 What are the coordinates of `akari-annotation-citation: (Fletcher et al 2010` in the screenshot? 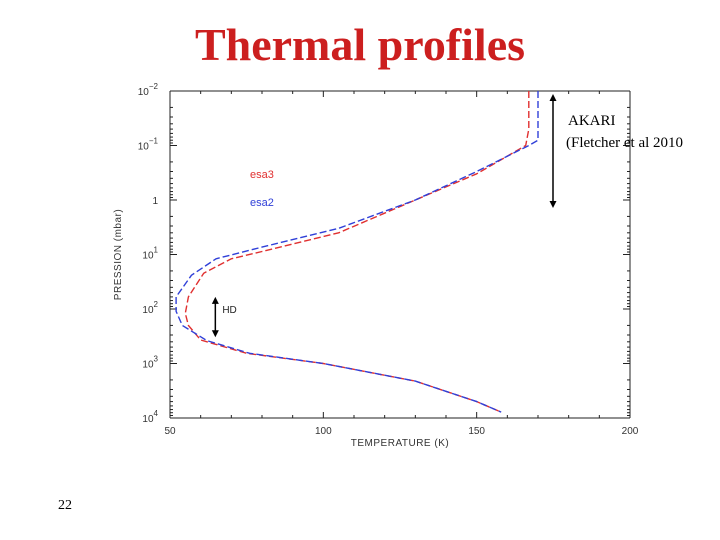 It's located at (624, 143).